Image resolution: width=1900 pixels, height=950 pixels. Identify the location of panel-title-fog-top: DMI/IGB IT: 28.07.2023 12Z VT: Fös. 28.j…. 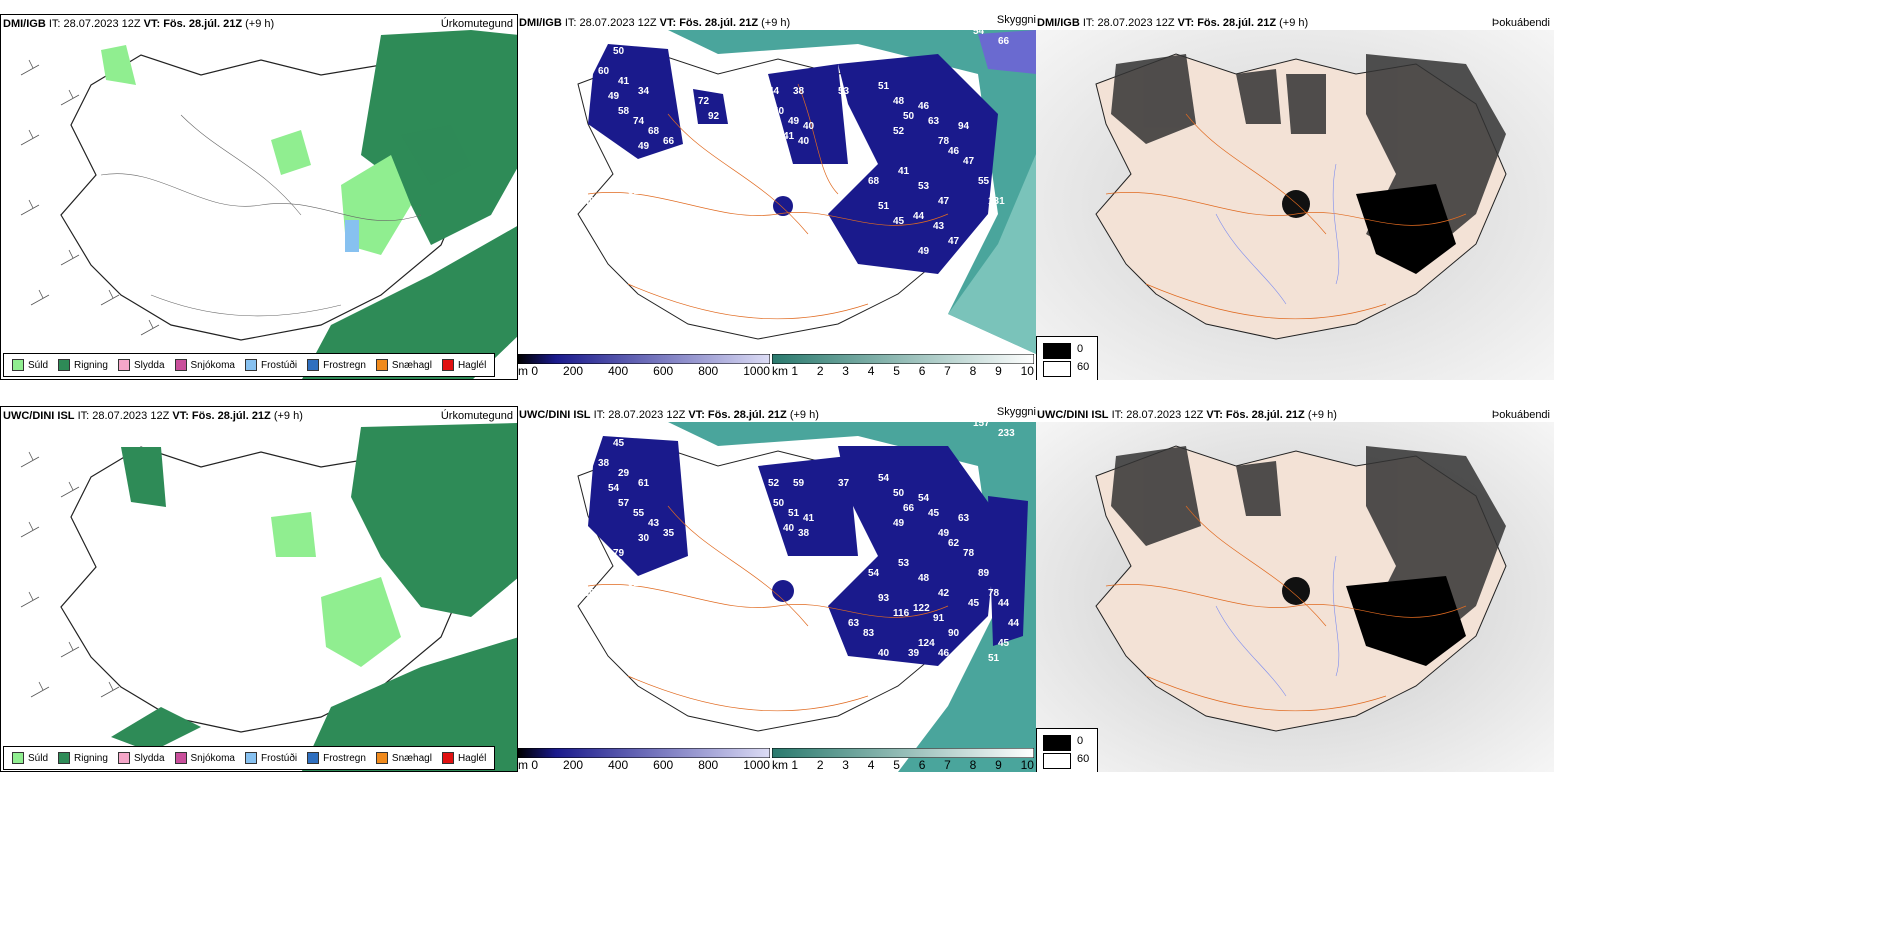
(1173, 23).